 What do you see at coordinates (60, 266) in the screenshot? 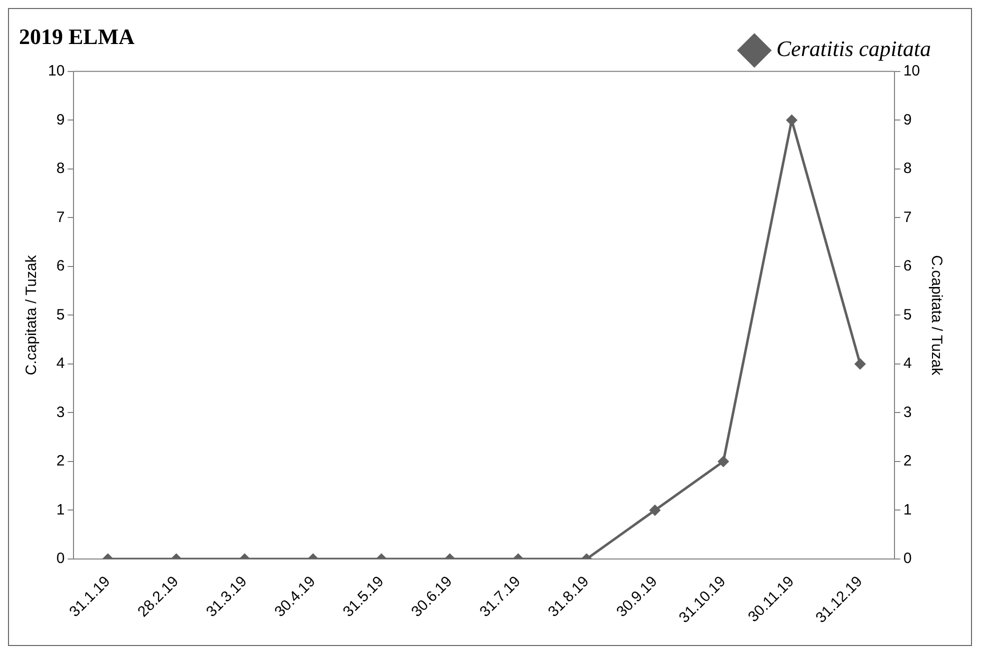
I see `y-tick-label: 6` at bounding box center [60, 266].